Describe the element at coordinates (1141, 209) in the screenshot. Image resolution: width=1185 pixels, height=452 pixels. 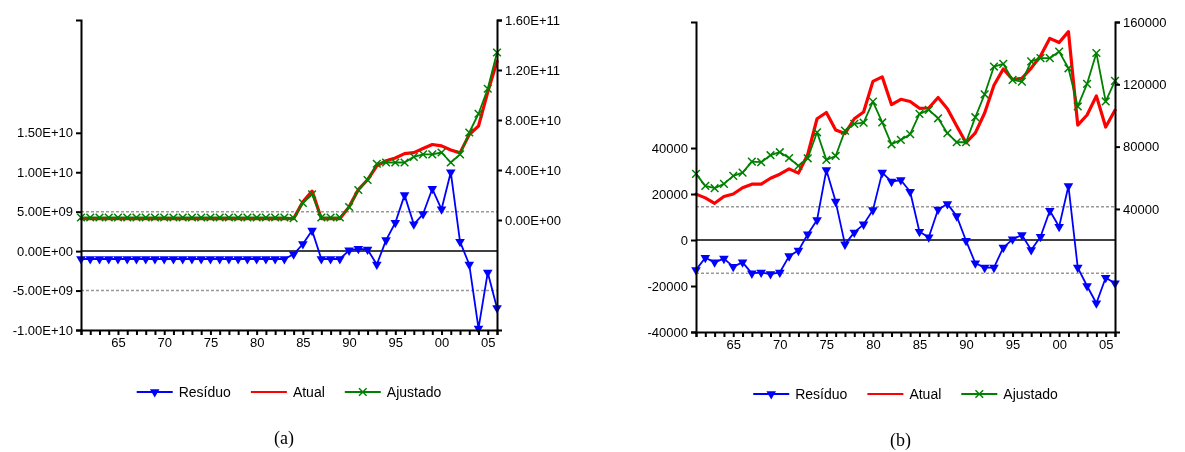
I see `y2-tick-label: 40000` at that location.